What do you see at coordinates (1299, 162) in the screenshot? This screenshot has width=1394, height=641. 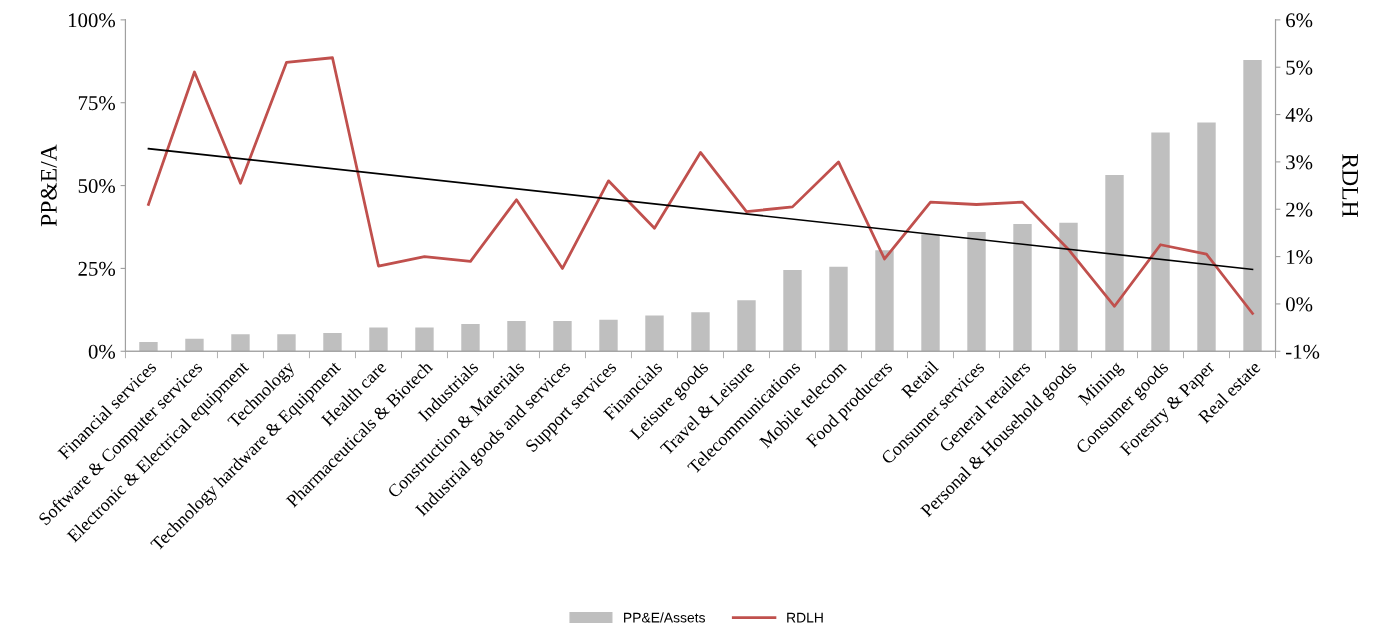 I see `y2-tick-label: 3%` at bounding box center [1299, 162].